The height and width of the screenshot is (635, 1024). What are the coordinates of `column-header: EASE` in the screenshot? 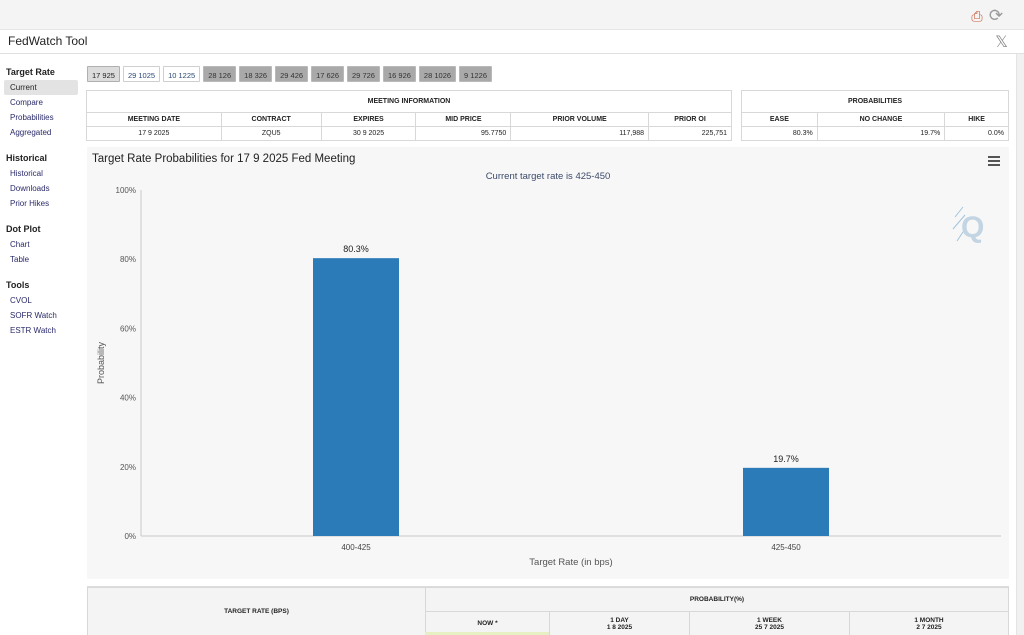 It's located at (779, 119).